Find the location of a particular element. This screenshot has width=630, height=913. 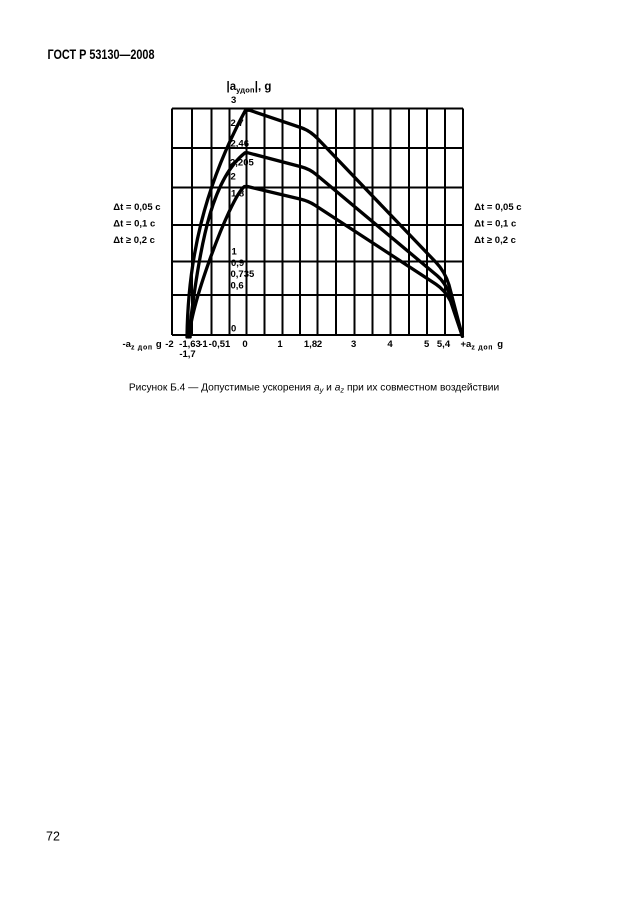

svg-text: -0,51 is located at coordinates (220, 344).